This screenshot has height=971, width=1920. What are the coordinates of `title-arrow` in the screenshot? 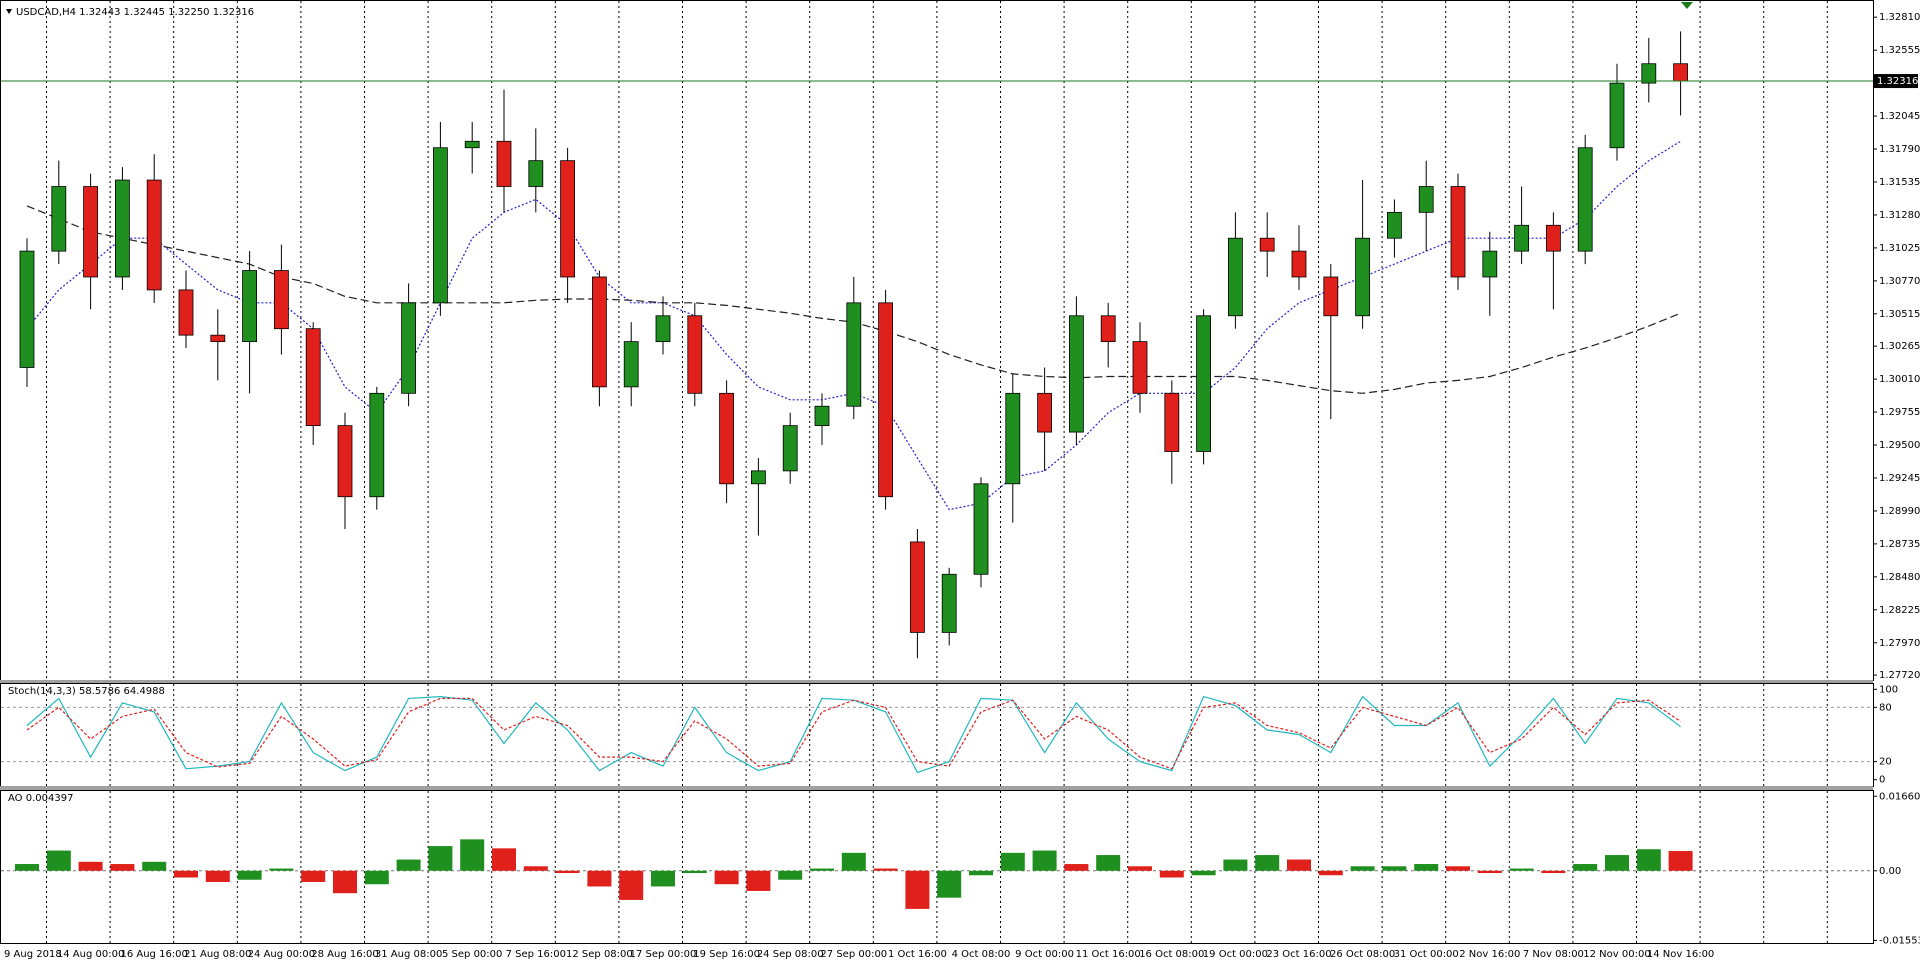 It's located at (9, 11).